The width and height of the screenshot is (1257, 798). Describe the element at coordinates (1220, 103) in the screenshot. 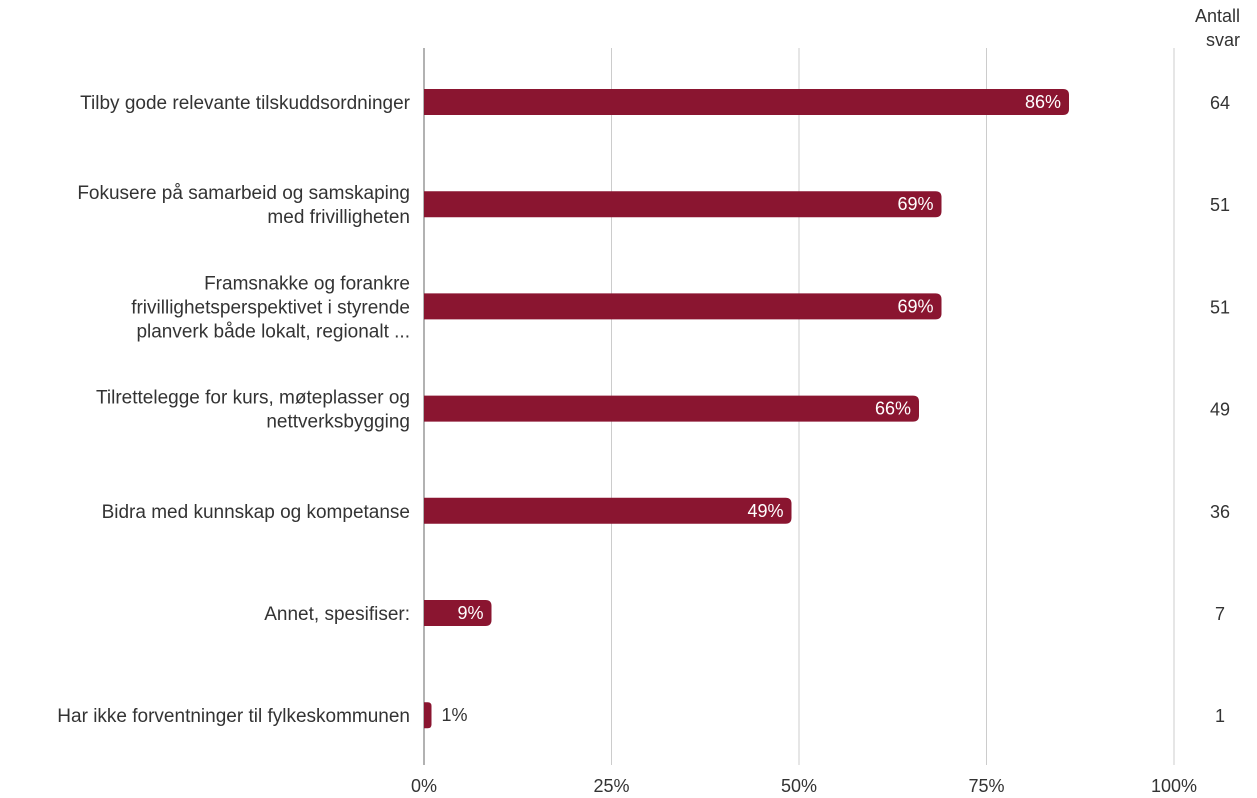

I see `count-value: 64` at that location.